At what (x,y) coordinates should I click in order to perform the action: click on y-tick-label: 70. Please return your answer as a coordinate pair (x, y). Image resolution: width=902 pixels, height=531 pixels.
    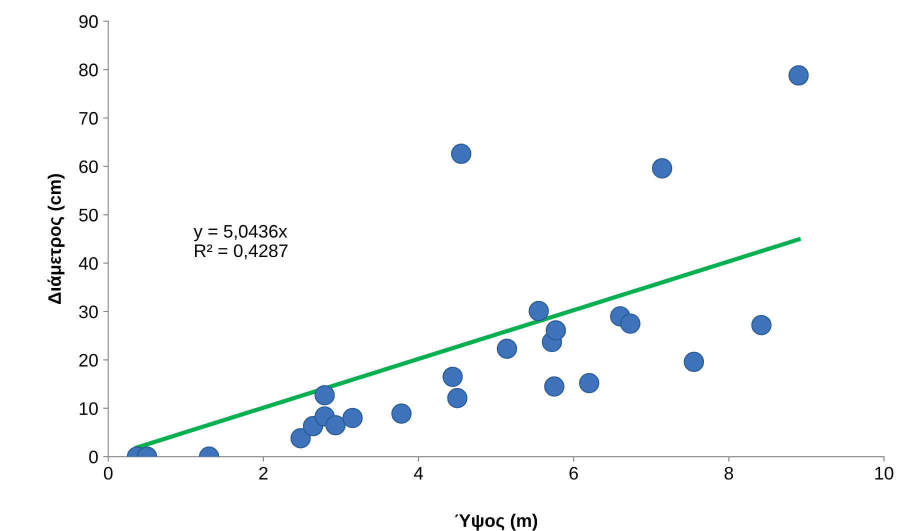
    Looking at the image, I should click on (88, 118).